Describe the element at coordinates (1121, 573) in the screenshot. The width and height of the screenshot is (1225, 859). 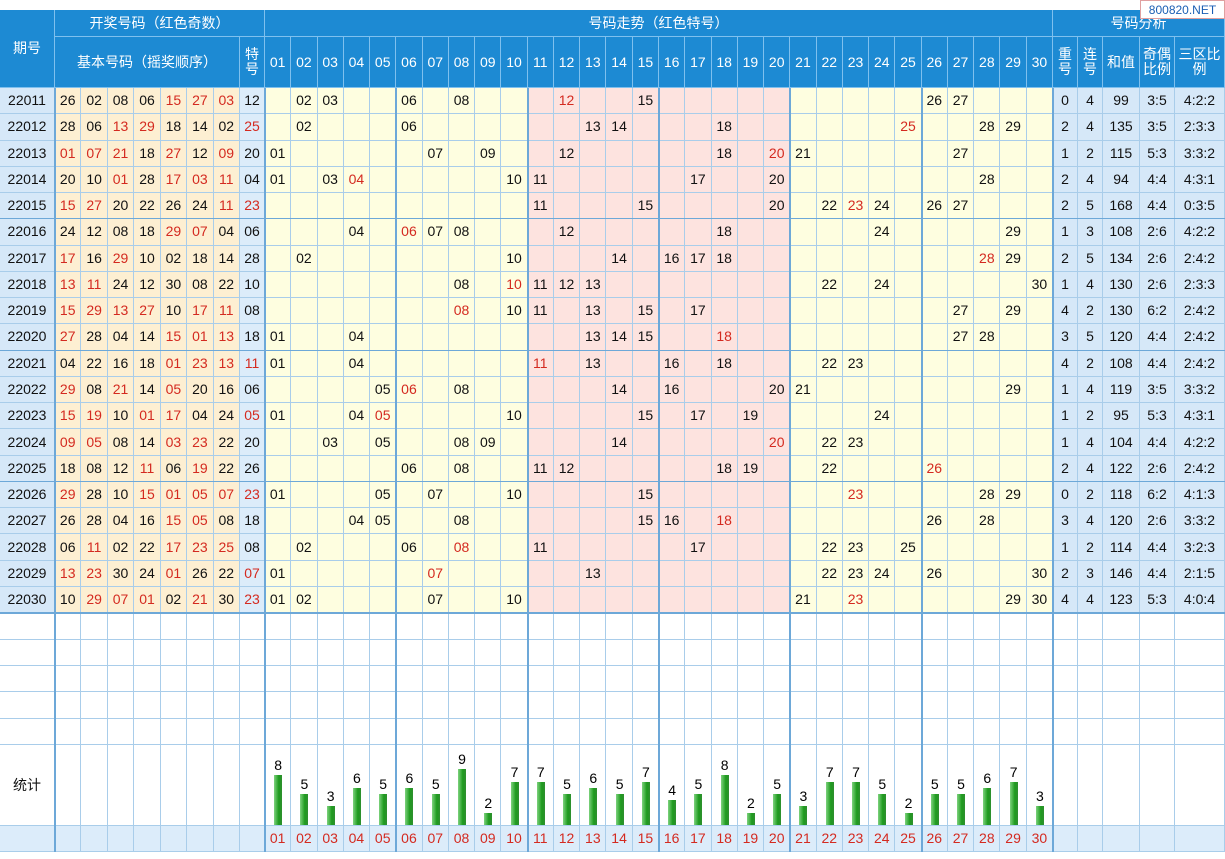
I see `analysis-value: 146` at that location.